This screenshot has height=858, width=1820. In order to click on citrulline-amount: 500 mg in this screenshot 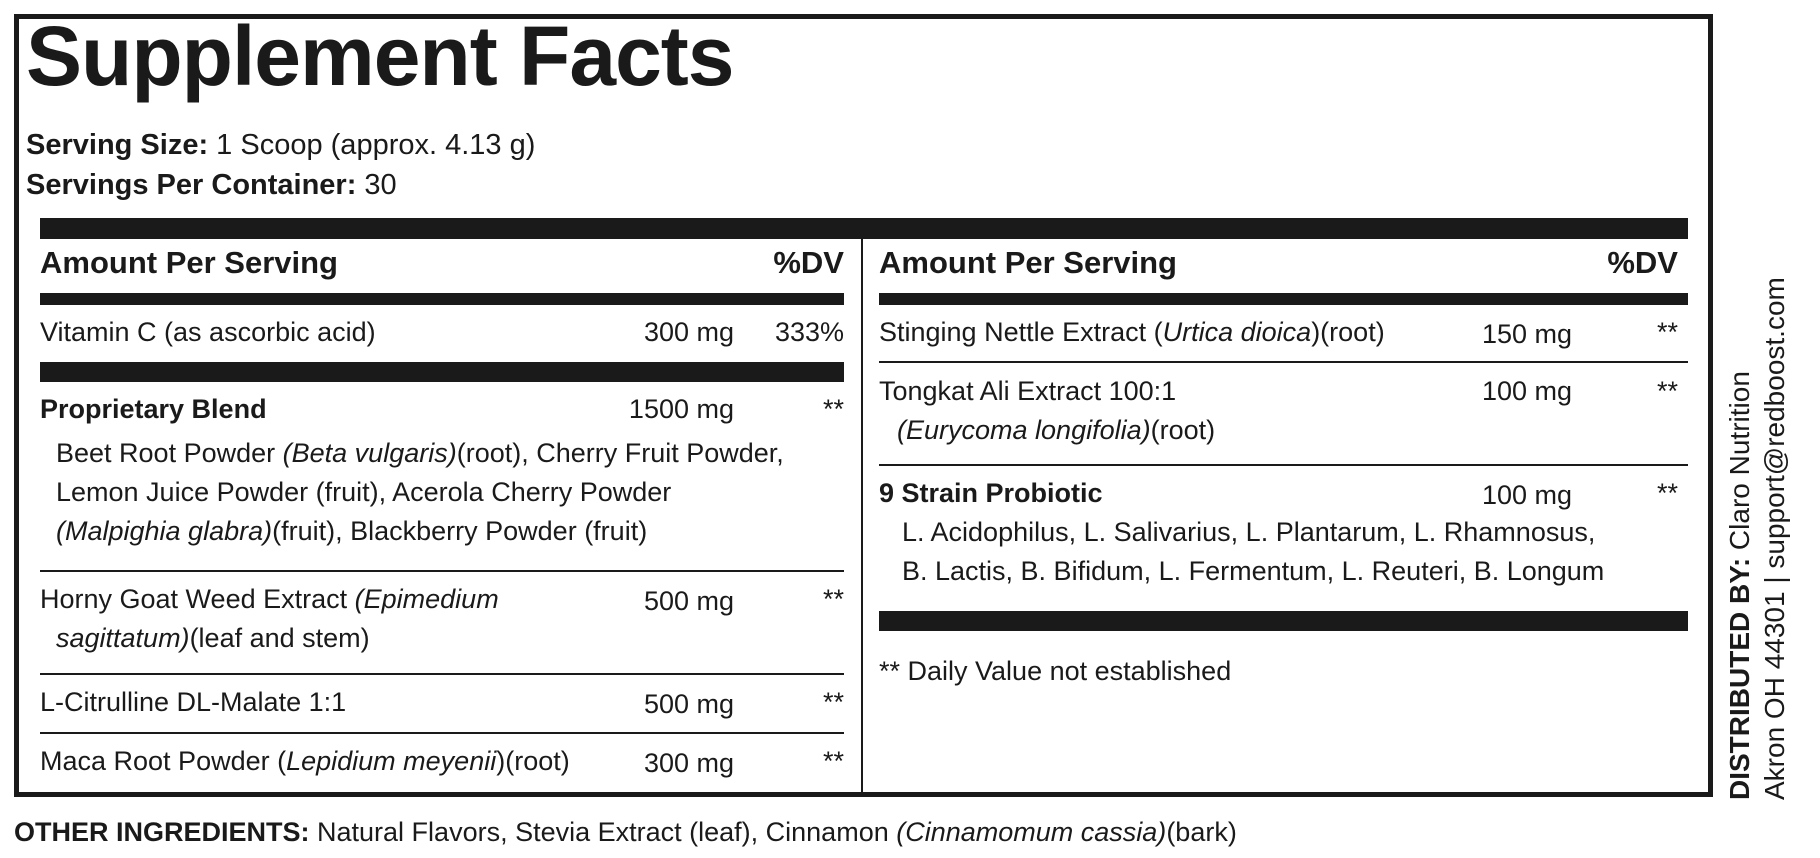, I will do `click(688, 704)`.